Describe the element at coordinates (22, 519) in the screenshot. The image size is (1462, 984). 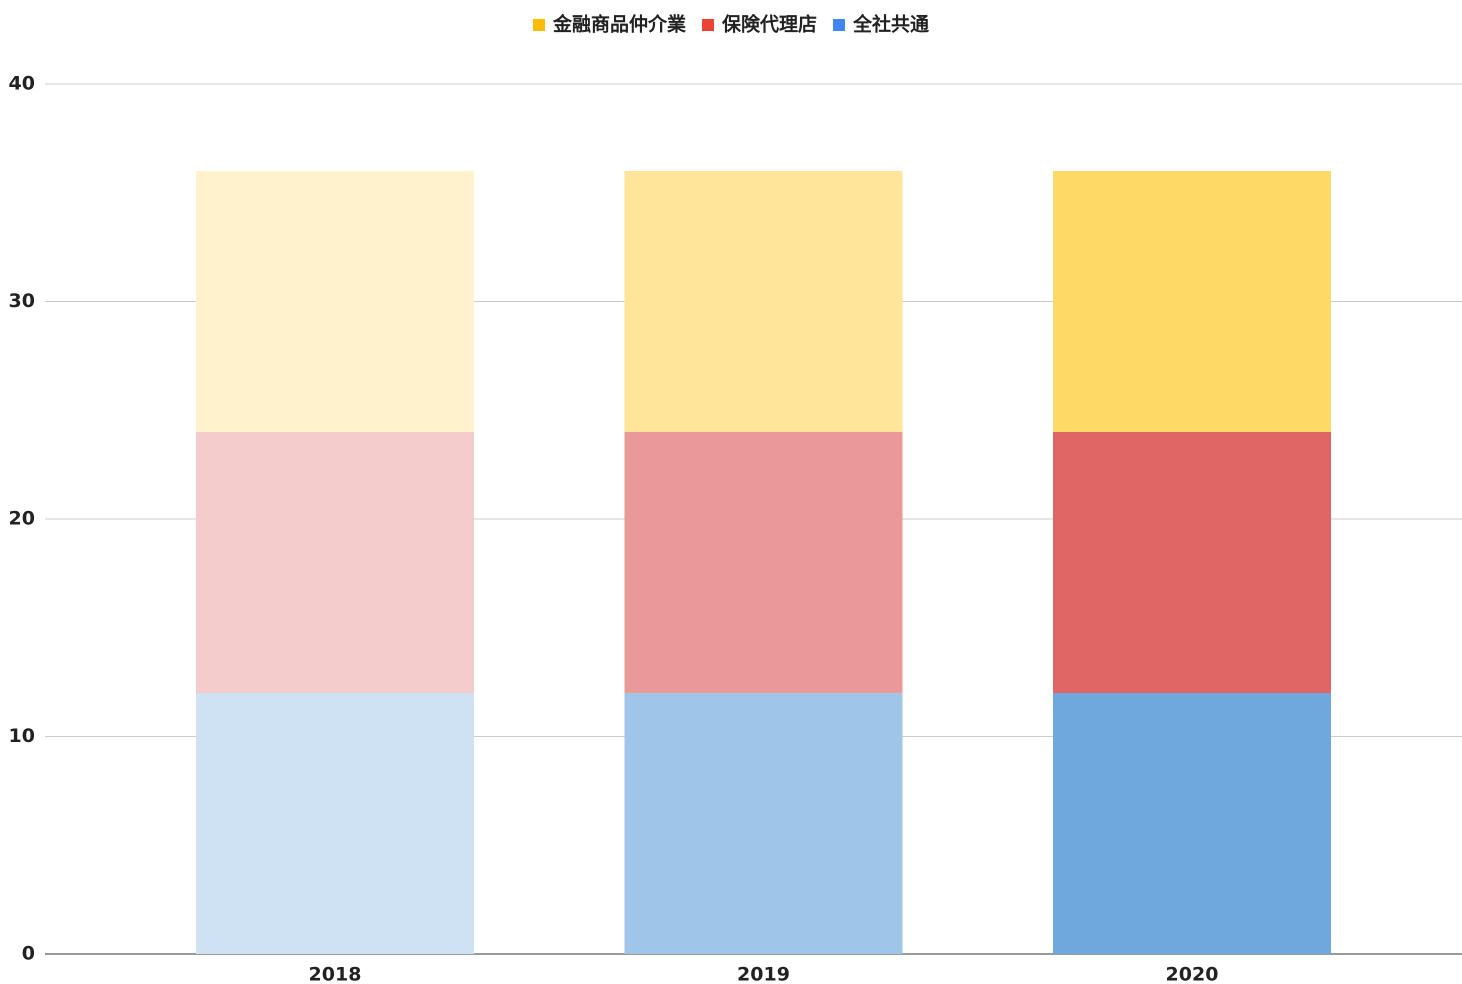
I see `y-tick-label: 20` at that location.